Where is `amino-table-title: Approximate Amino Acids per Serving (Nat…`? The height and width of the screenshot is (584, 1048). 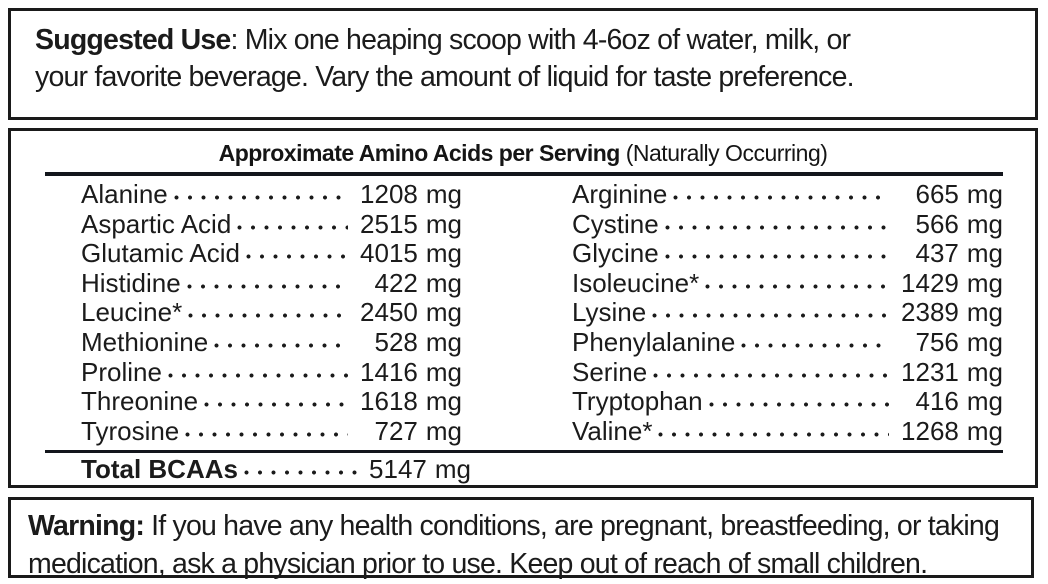
amino-table-title: Approximate Amino Acids per Serving (Nat… is located at coordinates (523, 153).